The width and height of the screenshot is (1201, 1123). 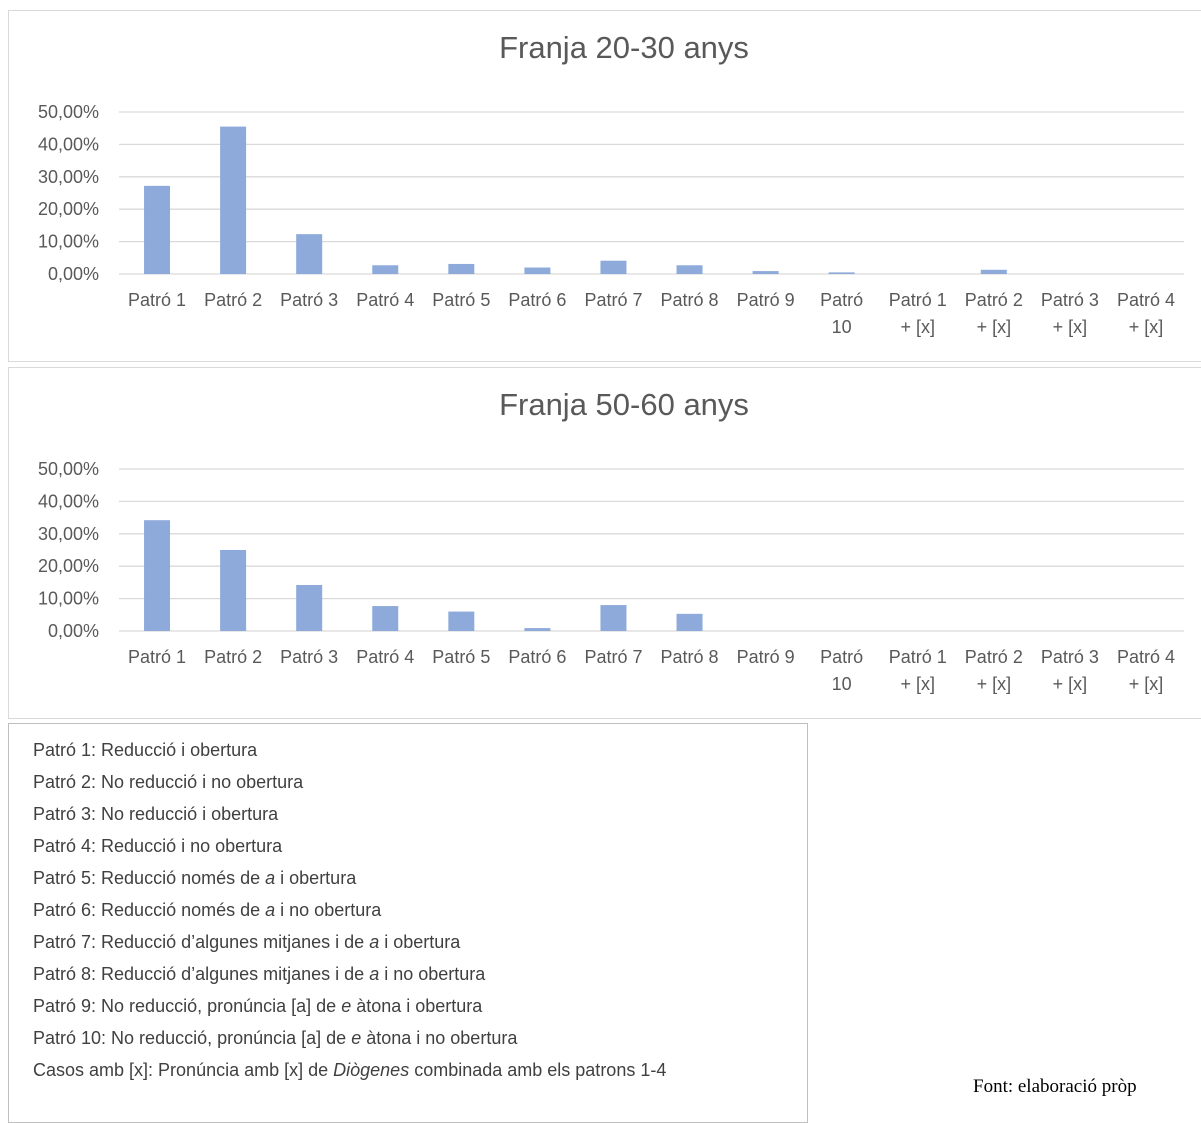 What do you see at coordinates (624, 47) in the screenshot?
I see `chart-title: Franja 20-30 anys` at bounding box center [624, 47].